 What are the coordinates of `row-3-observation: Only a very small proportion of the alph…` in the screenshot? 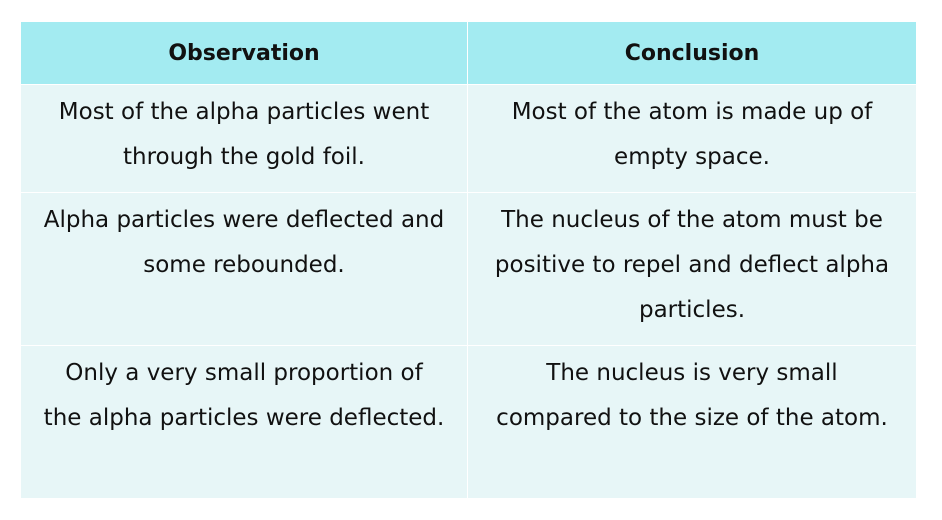 It's located at (244, 422).